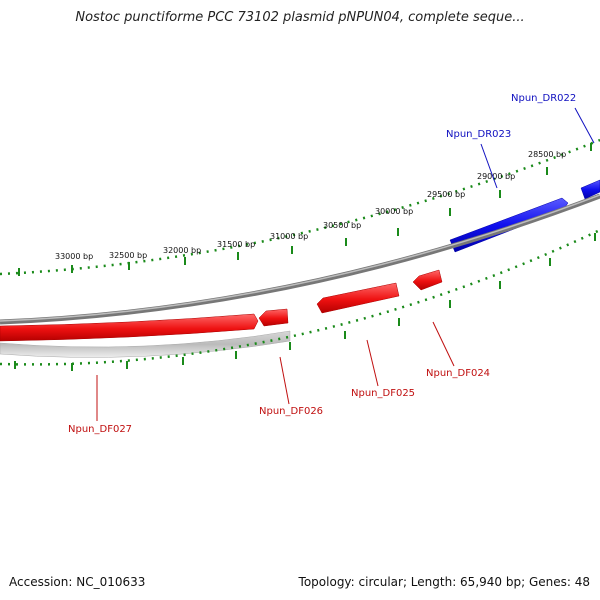 The height and width of the screenshot is (600, 600). I want to click on leader-line-df024, so click(443, 344).